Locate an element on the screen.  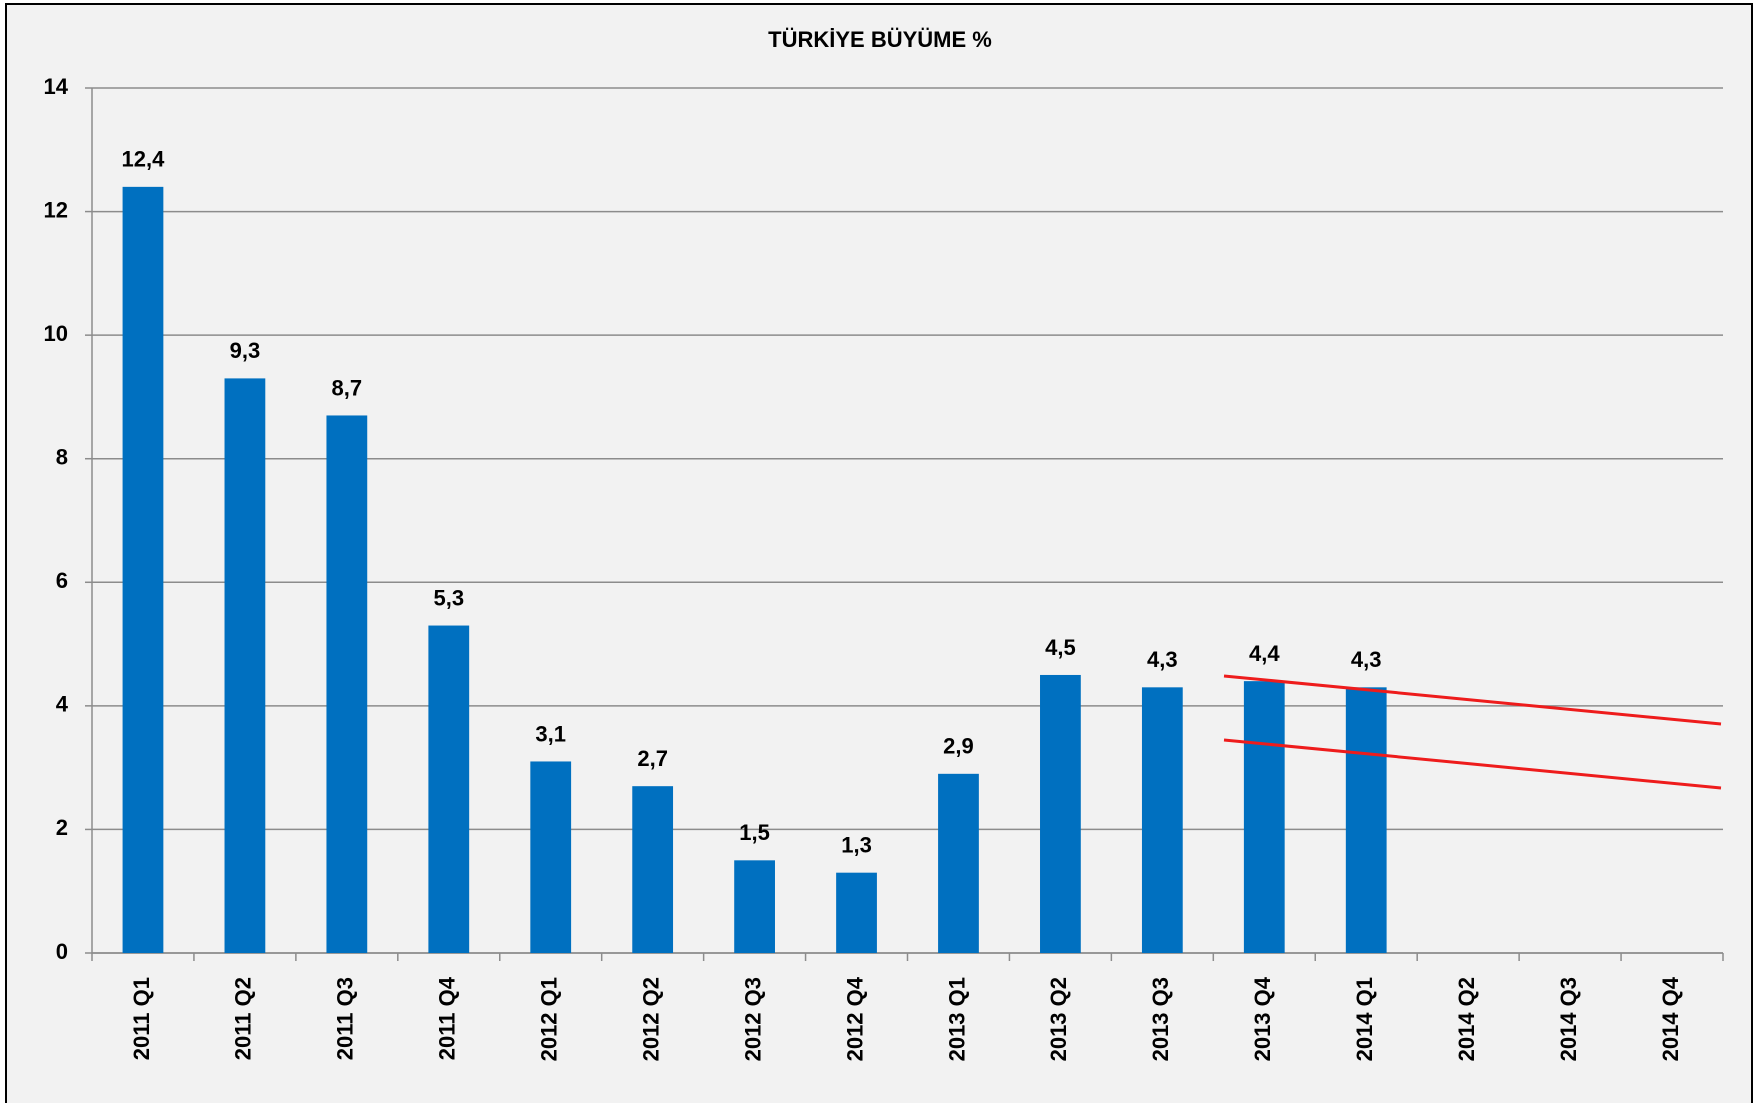
data-label: 3,1 is located at coordinates (550, 733).